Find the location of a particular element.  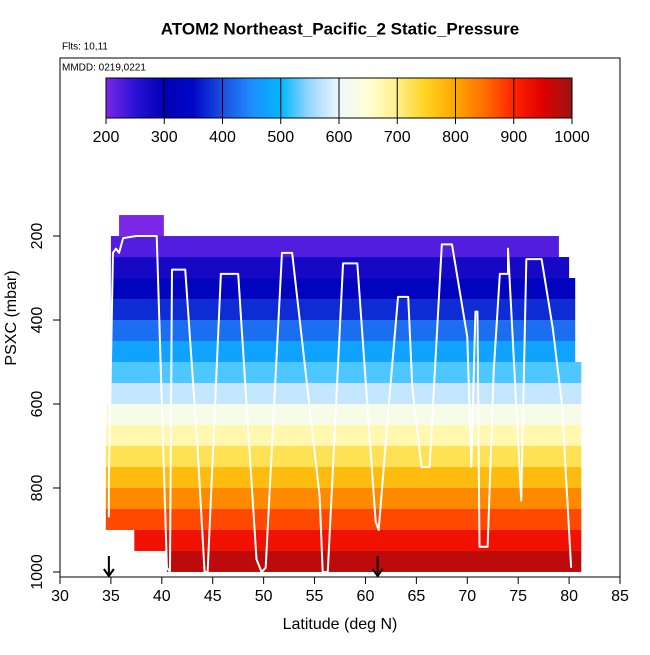

y-axis-label: PSXC (mbar) is located at coordinates (11, 317).